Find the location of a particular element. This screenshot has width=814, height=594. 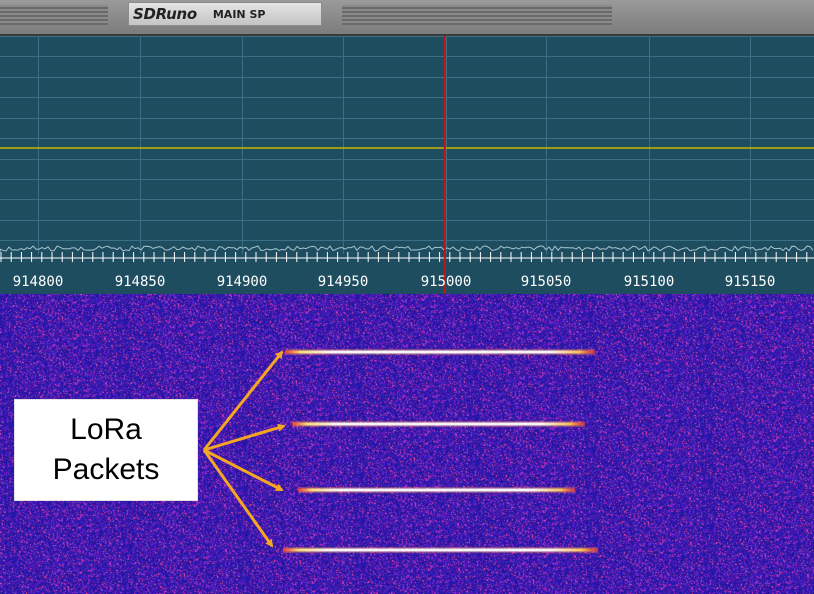

callout-line-2: Packets is located at coordinates (106, 470).